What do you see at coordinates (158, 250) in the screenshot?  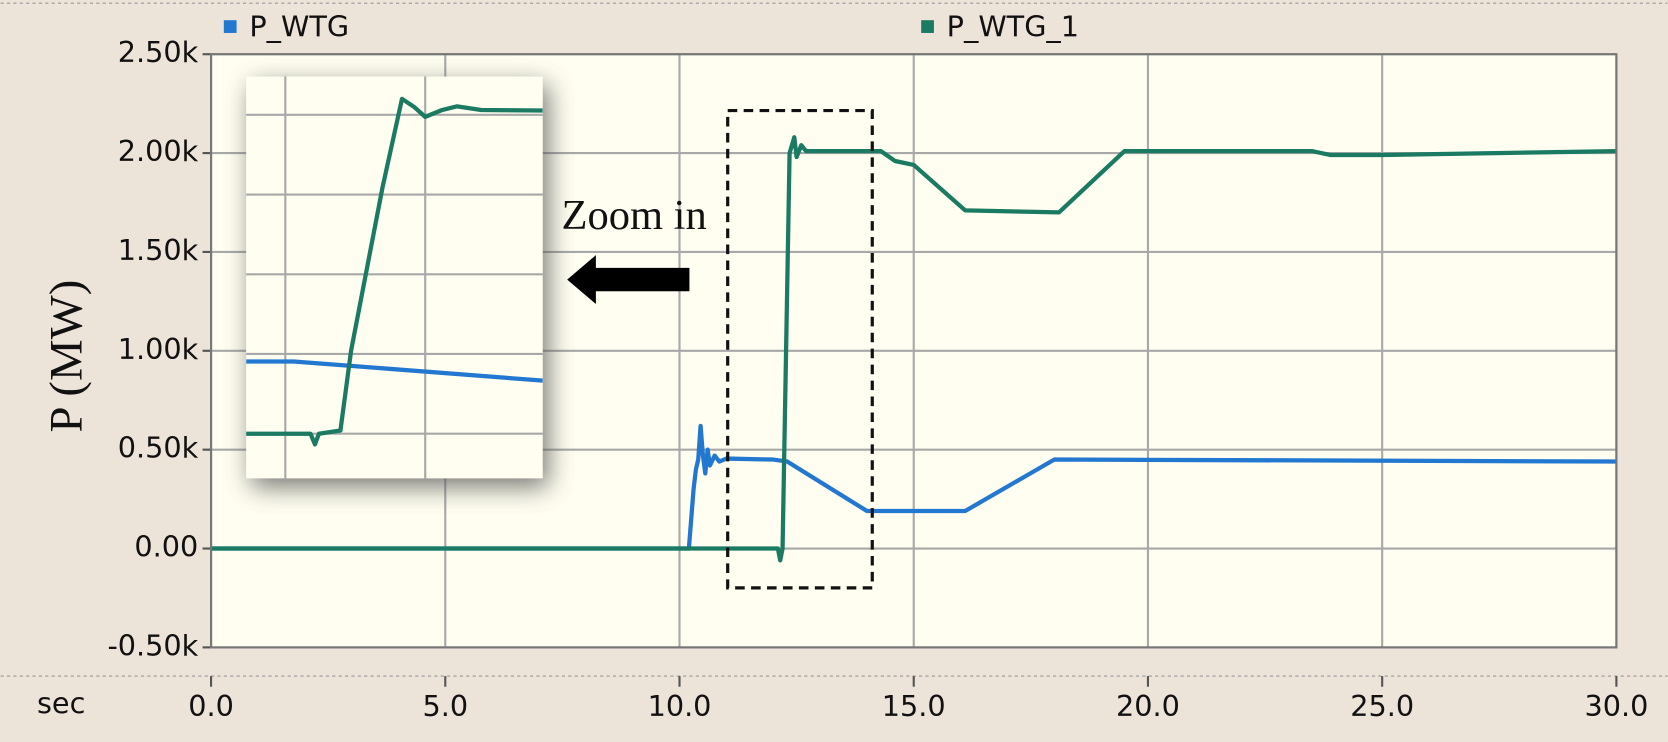 I see `y-tick-label: 1.50k` at bounding box center [158, 250].